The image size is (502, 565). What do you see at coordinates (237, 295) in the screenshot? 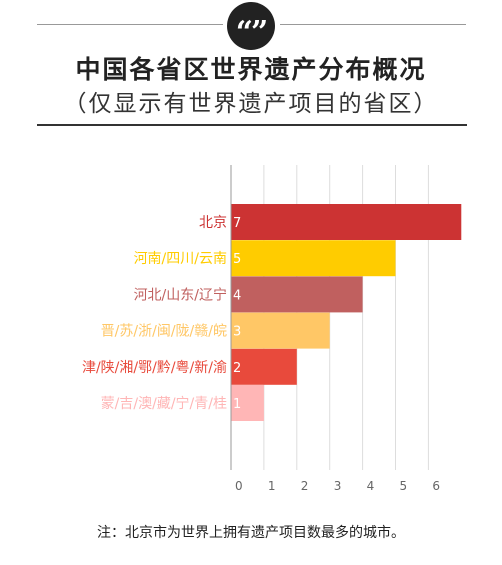
I see `bar-value-label: 4` at bounding box center [237, 295].